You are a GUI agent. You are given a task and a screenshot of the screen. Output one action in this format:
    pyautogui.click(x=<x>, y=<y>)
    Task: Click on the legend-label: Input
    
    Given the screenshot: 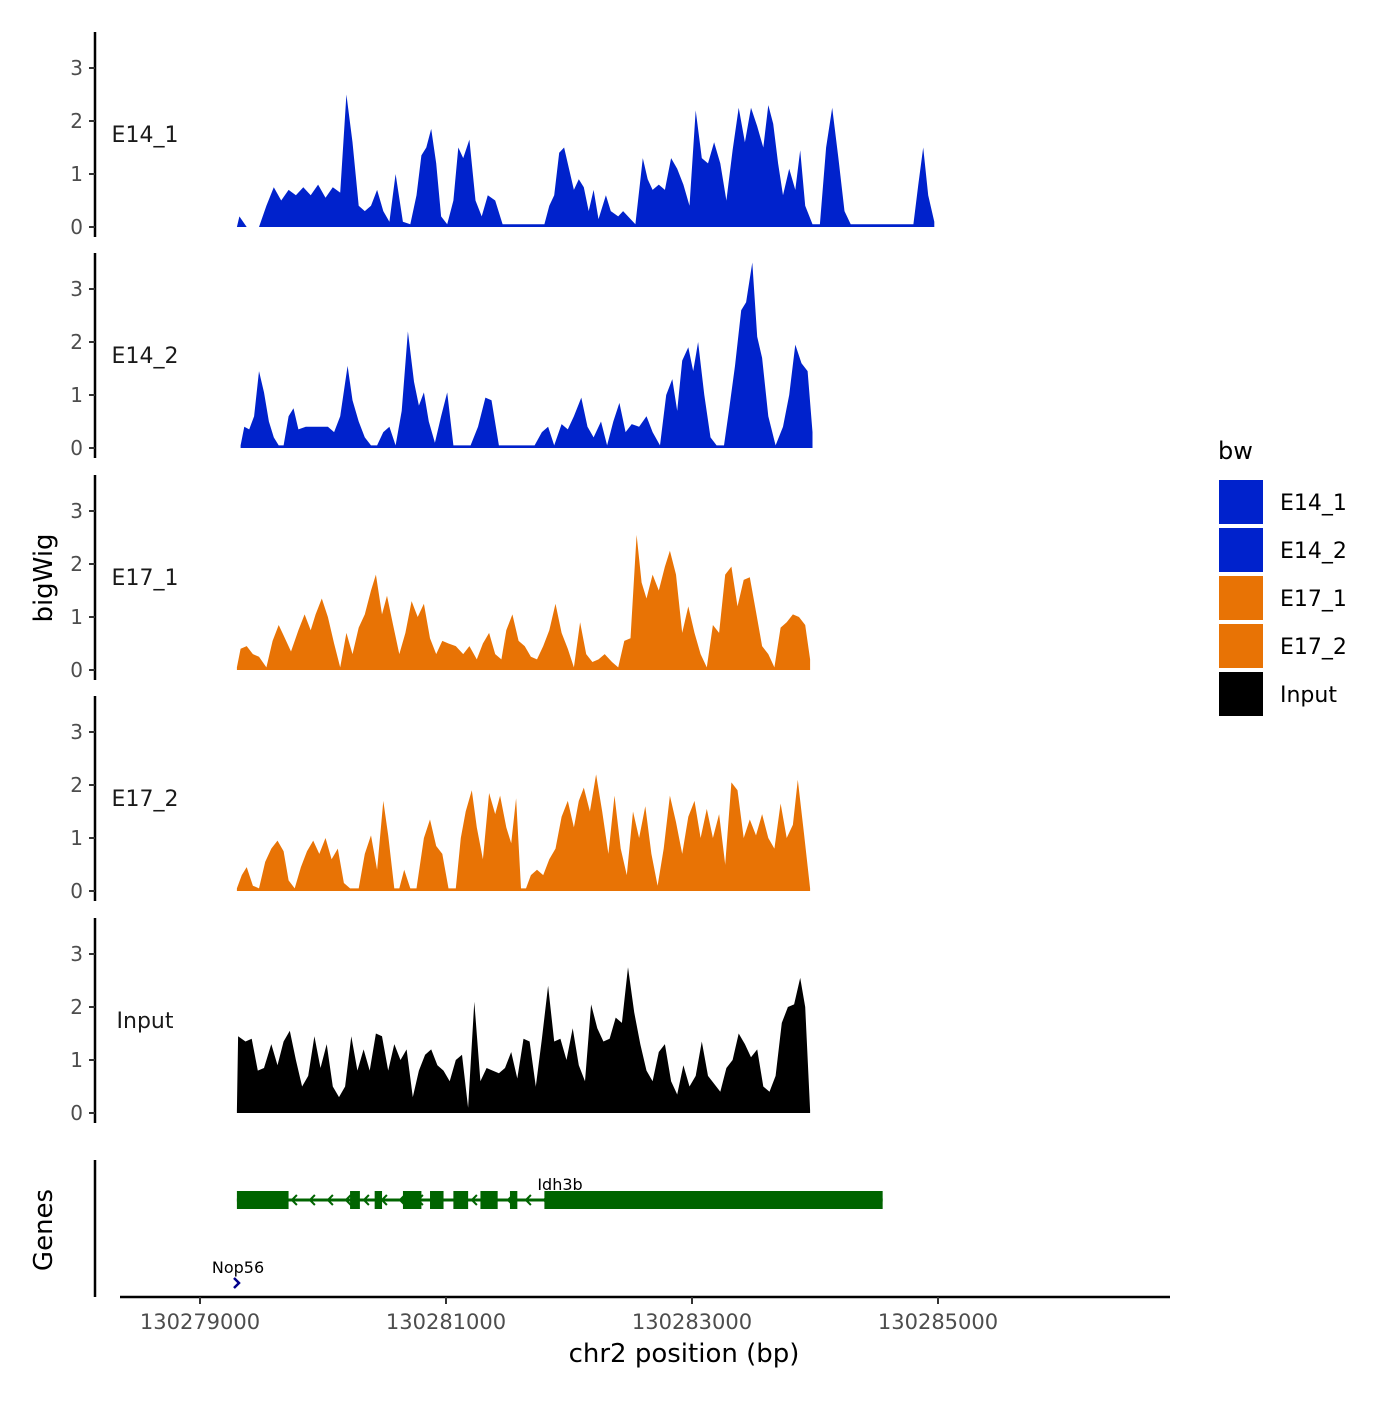 What is the action you would take?
    pyautogui.click(x=1308, y=695)
    